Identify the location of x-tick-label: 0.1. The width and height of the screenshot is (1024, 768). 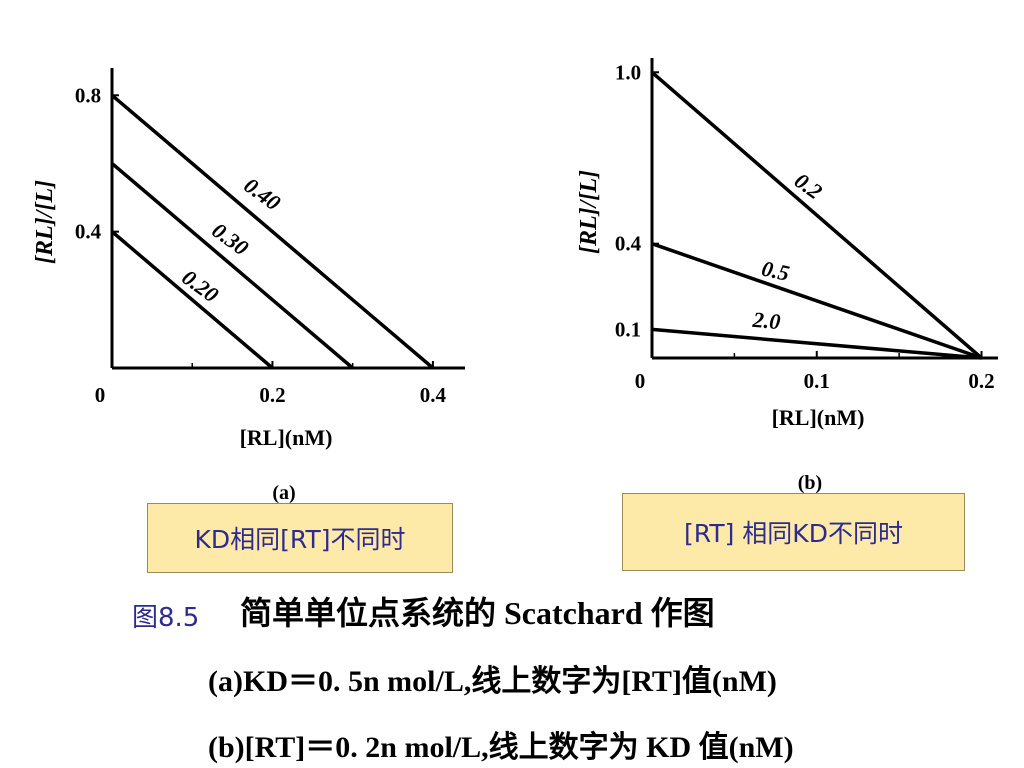
(817, 381).